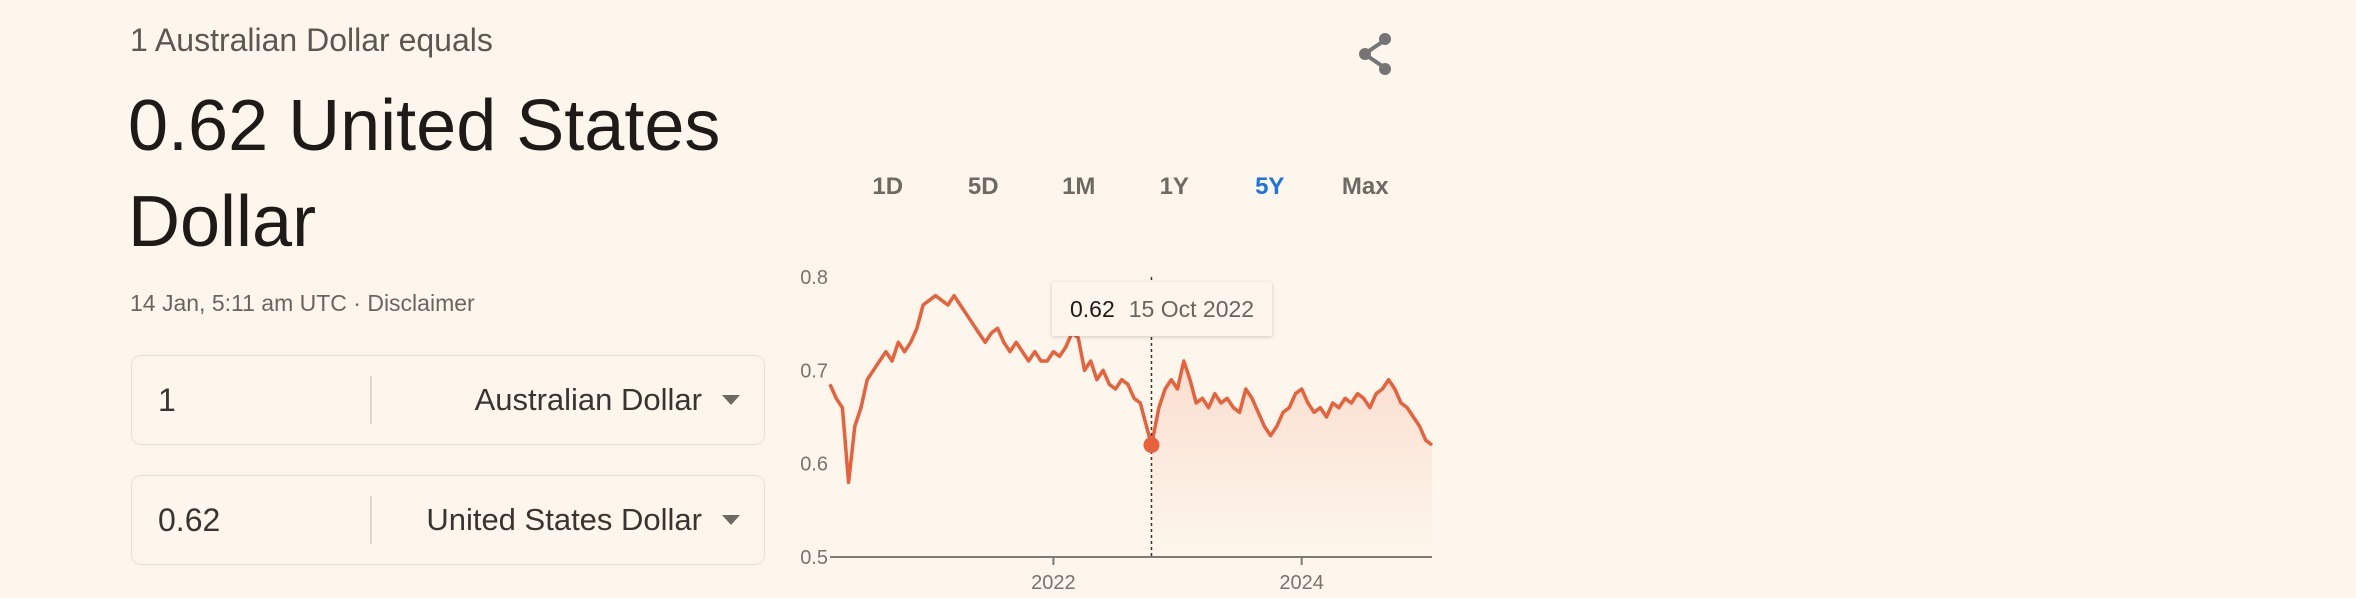  Describe the element at coordinates (814, 278) in the screenshot. I see `y-tick-label: 0.8` at that location.